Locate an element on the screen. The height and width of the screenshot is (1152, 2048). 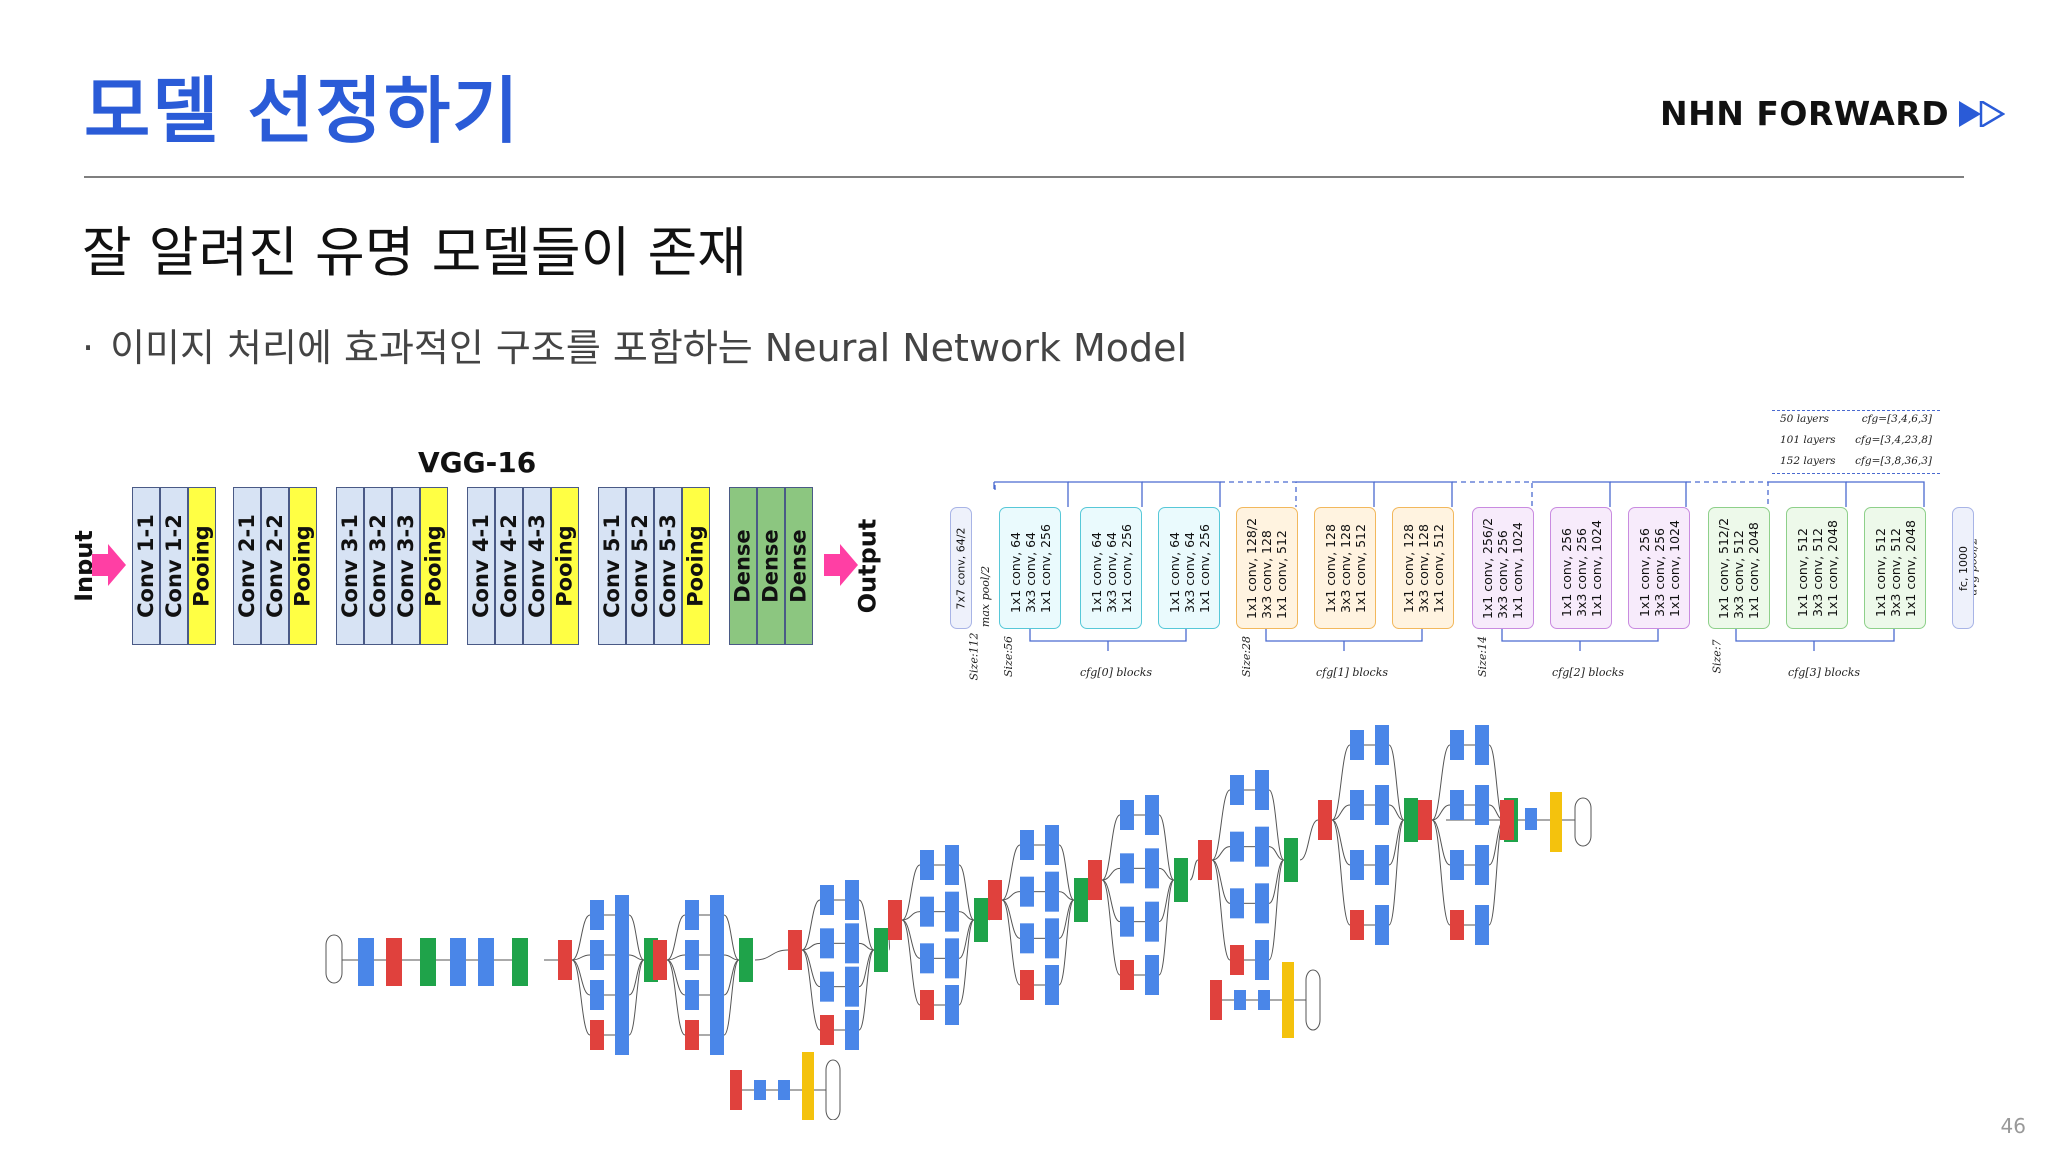
resnet-block: 1x1 conv, 64 3x3 conv, 64 1x1 conv, 256 is located at coordinates (1111, 568).